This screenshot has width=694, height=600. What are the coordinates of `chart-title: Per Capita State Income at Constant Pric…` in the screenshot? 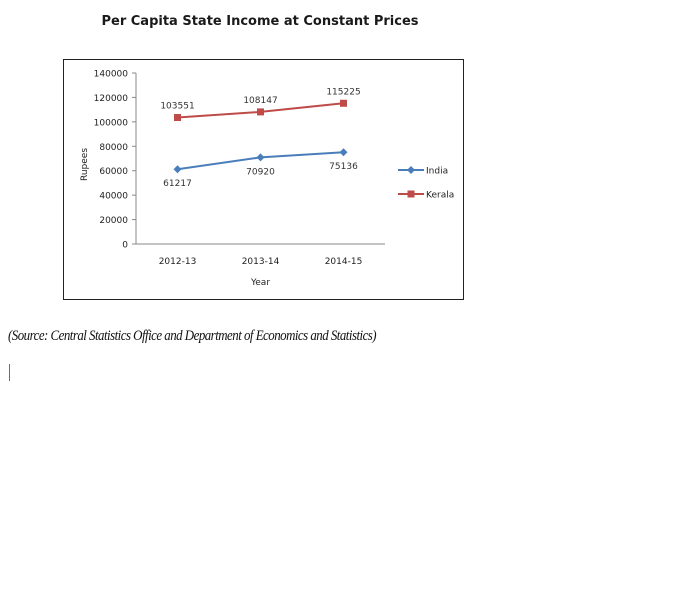 It's located at (260, 21).